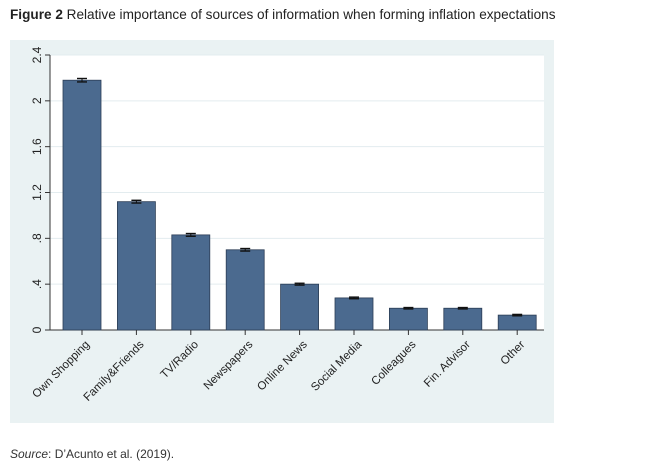  I want to click on y-tick-label: 1.2, so click(37, 192).